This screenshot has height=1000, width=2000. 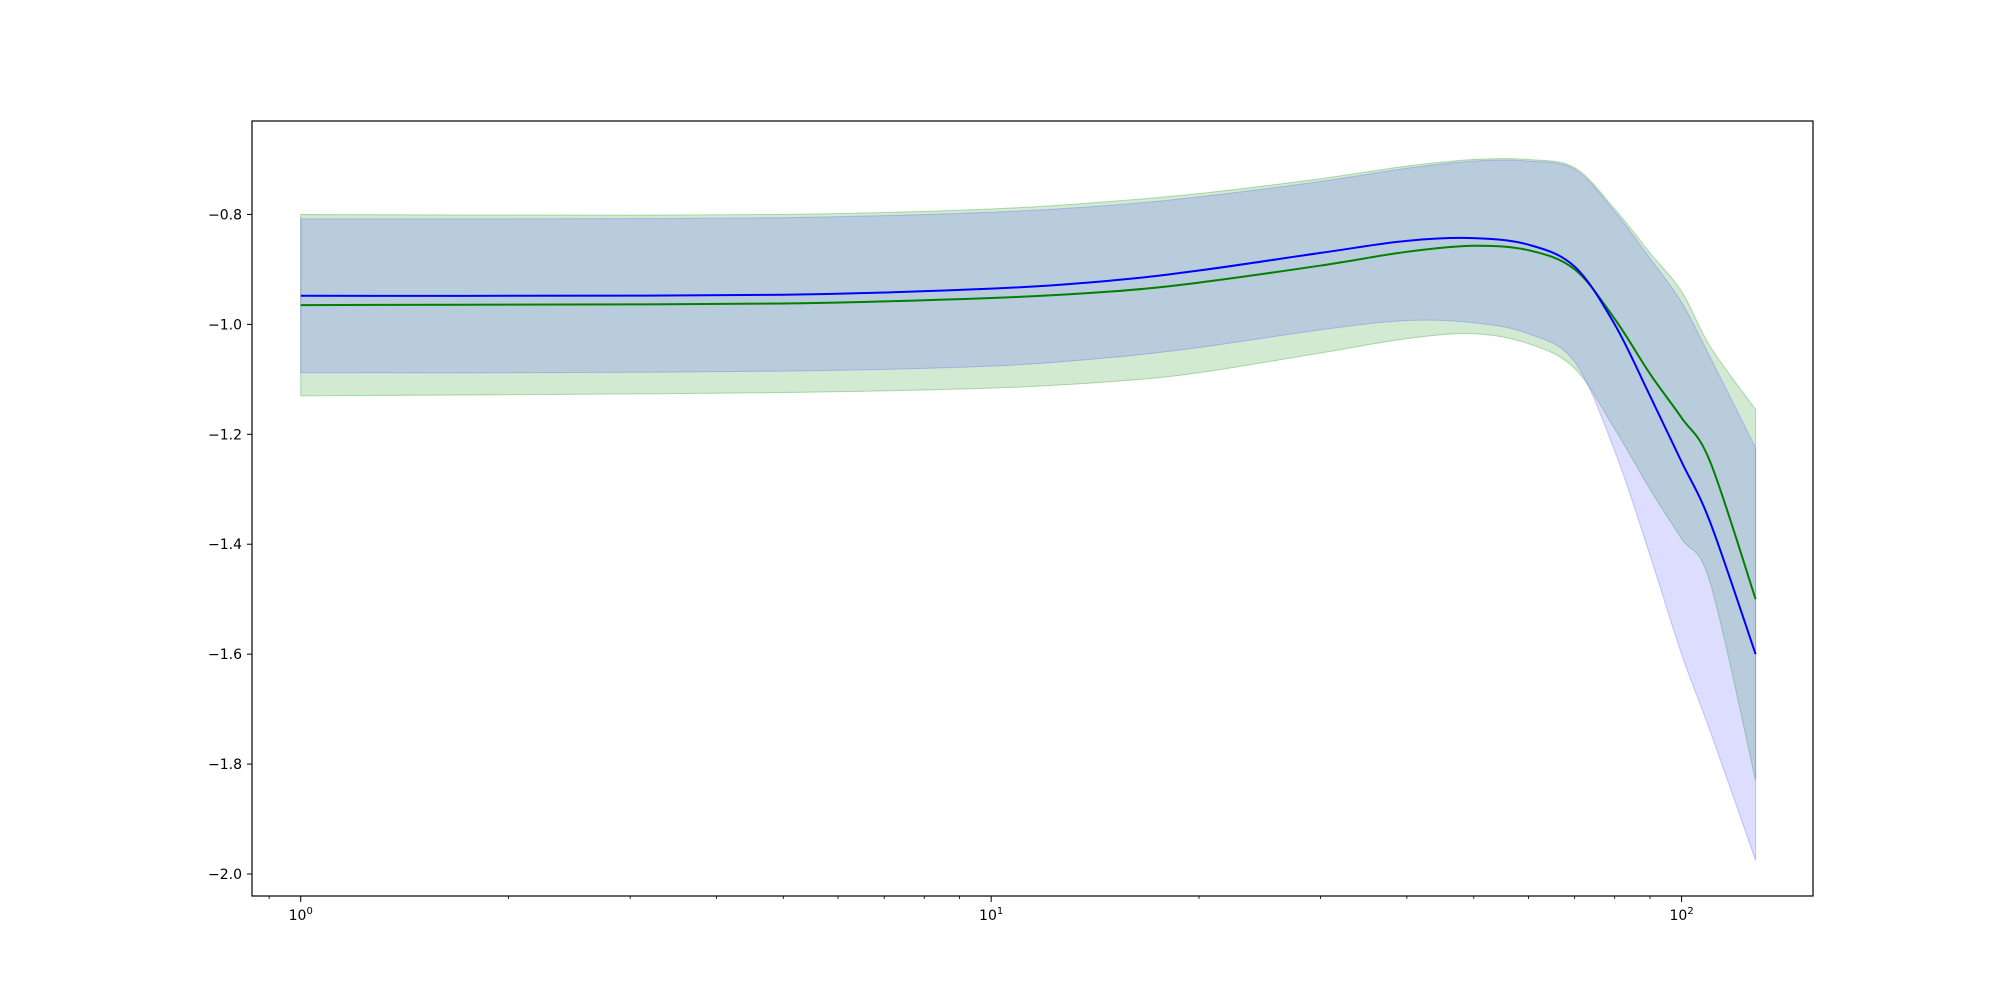 What do you see at coordinates (225, 655) in the screenshot?
I see `y-tick-label: −1.6` at bounding box center [225, 655].